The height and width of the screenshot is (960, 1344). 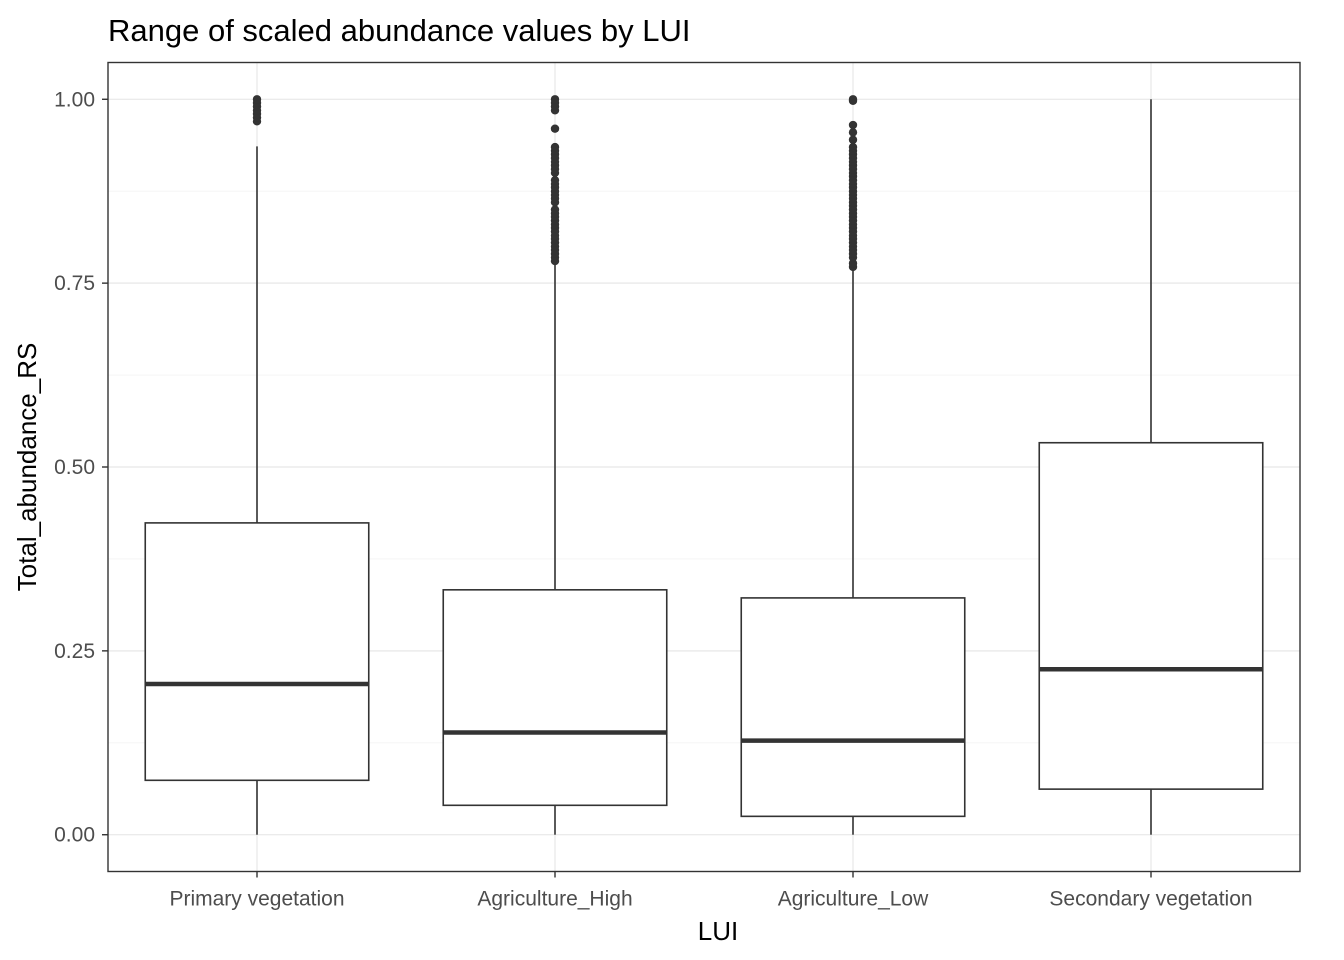 I want to click on y-tick-label: 1.00, so click(x=74, y=99).